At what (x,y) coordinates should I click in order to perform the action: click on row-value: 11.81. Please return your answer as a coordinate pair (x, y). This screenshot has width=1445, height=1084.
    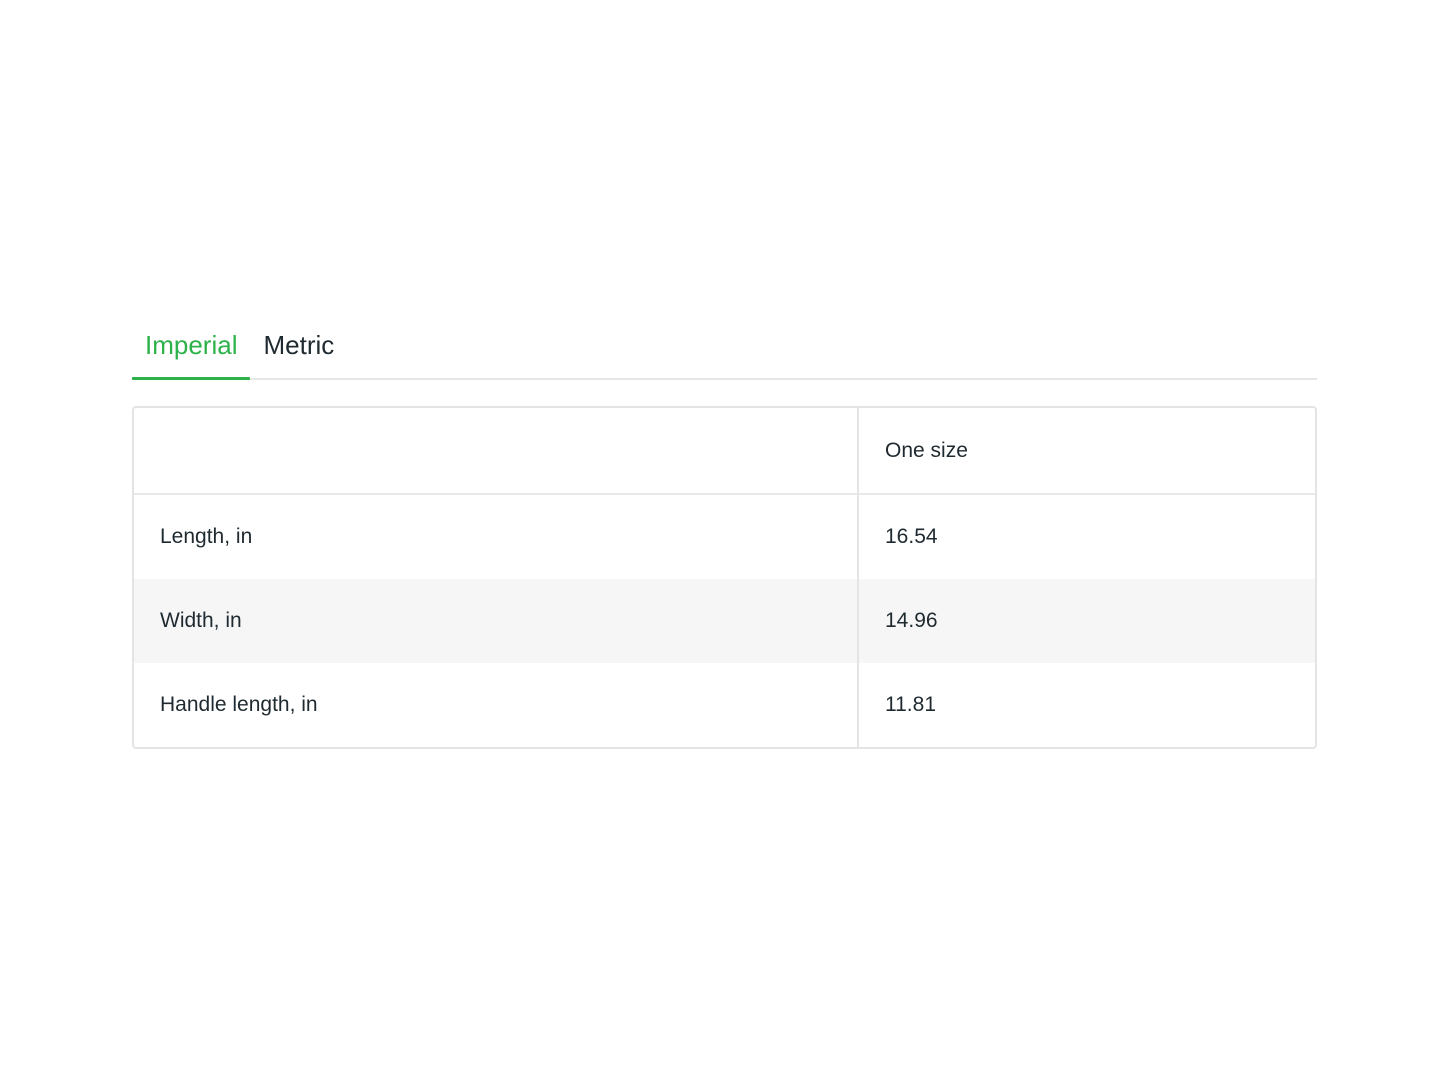
    Looking at the image, I should click on (910, 704).